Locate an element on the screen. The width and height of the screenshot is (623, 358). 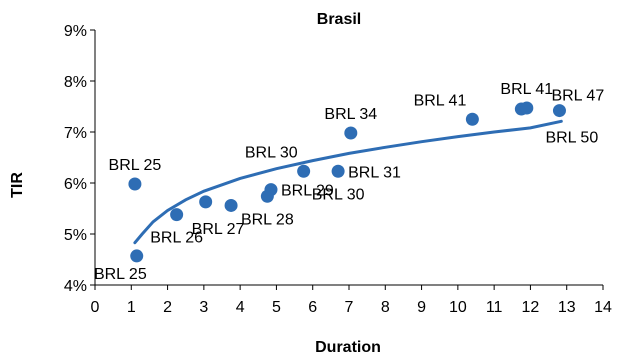
x-tick-label: 11 is located at coordinates (494, 307).